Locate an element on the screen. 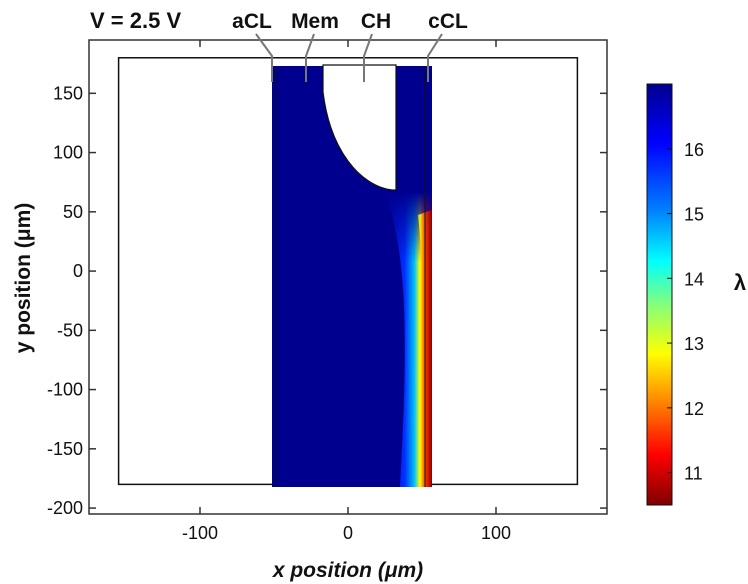 The image size is (748, 584). colorbar-label: λ is located at coordinates (740, 282).